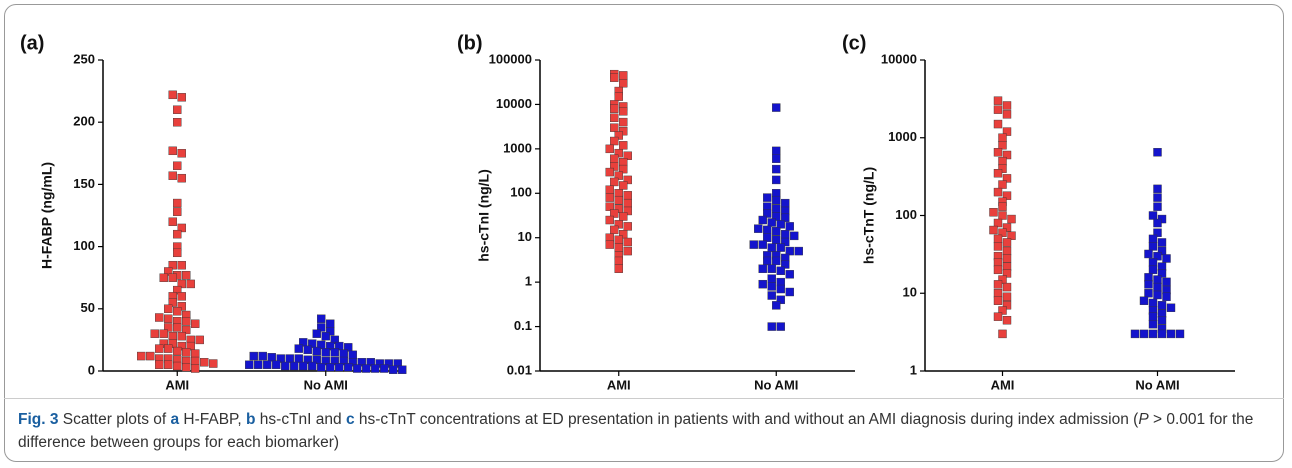 This screenshot has width=1292, height=468. Describe the element at coordinates (902, 136) in the screenshot. I see `y-tick-label: 1000` at that location.